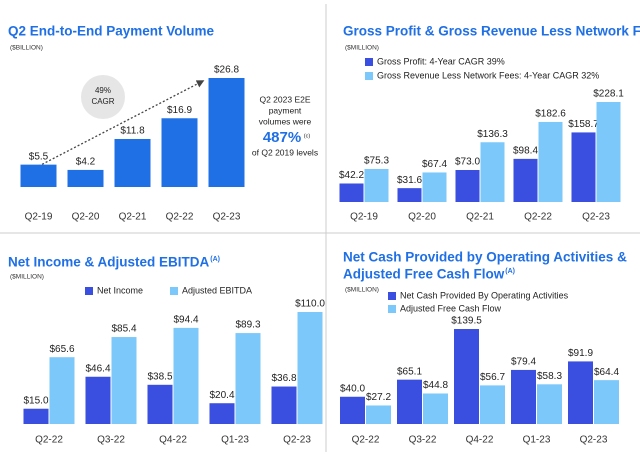  Describe the element at coordinates (215, 259) in the screenshot. I see `title-note: (A)` at that location.